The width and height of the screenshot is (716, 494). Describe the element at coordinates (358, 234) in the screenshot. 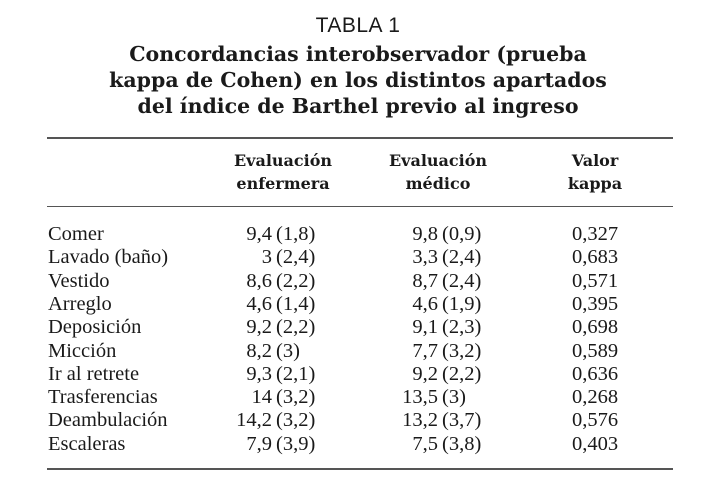

I see `table-row: Comer 9,4 (1,8) 9,8 (0,9) 0,327` at that location.